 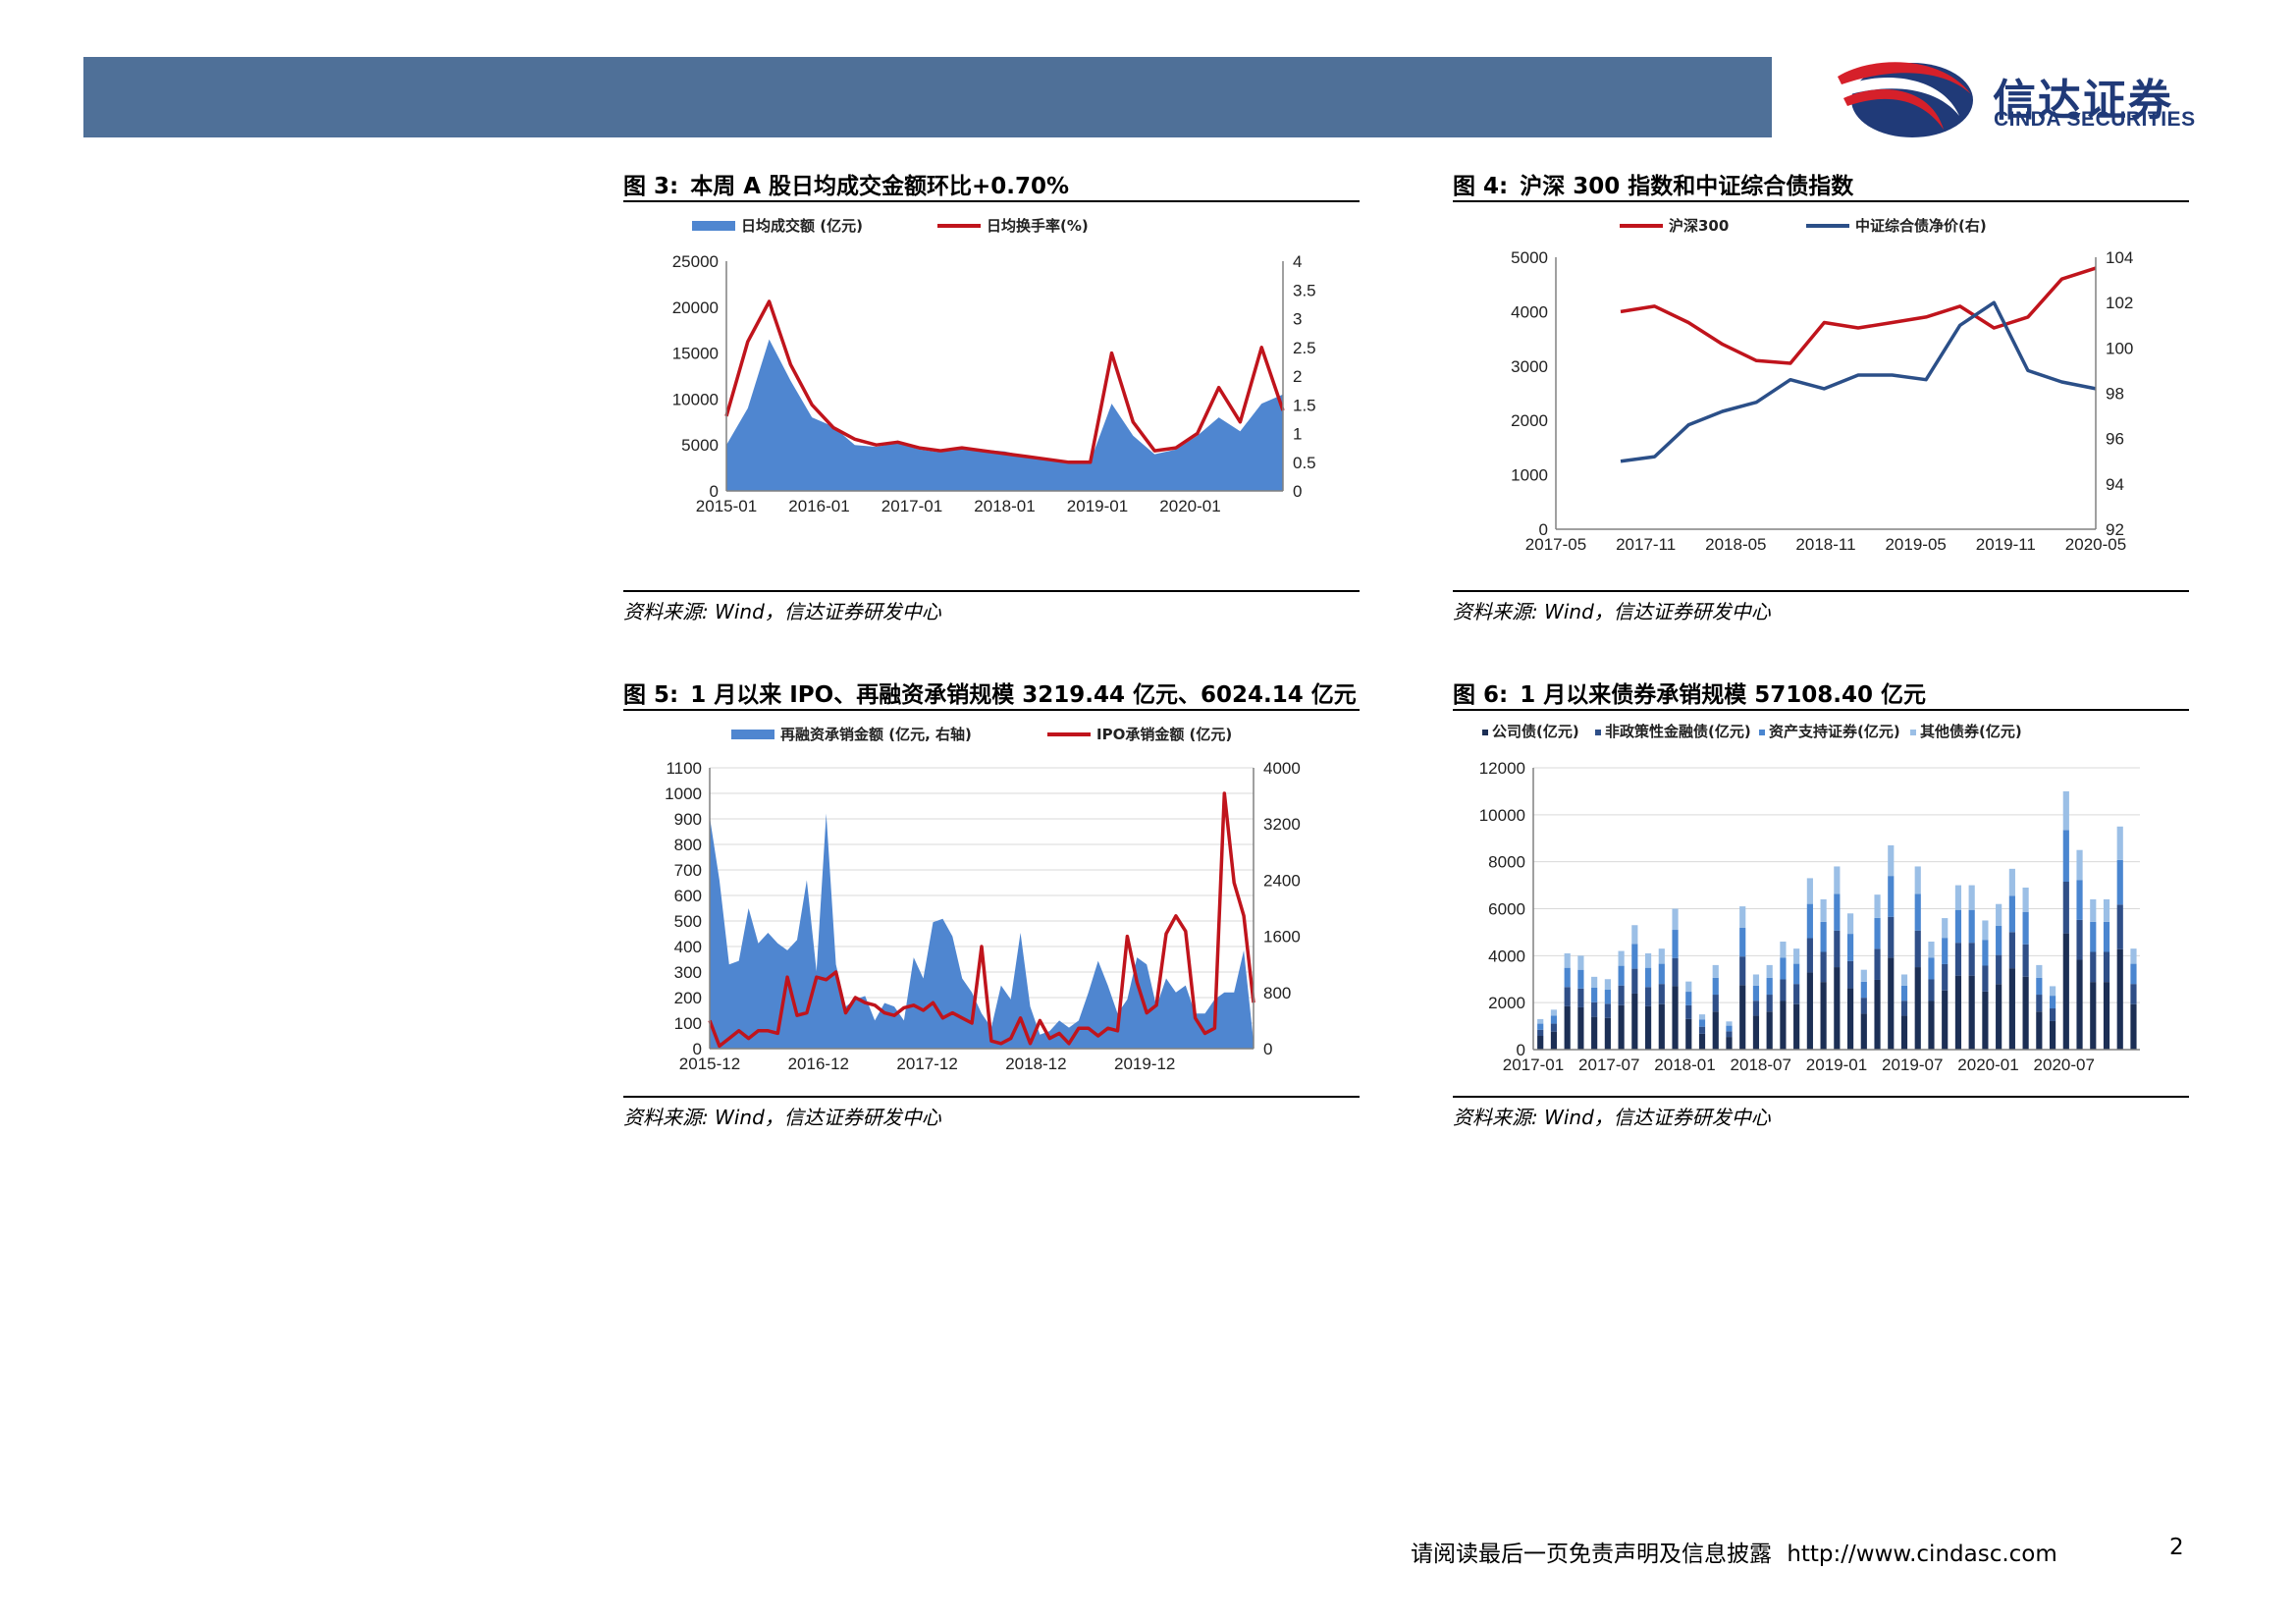 What do you see at coordinates (1529, 475) in the screenshot?
I see `y-left-tick-label: 1000` at bounding box center [1529, 475].